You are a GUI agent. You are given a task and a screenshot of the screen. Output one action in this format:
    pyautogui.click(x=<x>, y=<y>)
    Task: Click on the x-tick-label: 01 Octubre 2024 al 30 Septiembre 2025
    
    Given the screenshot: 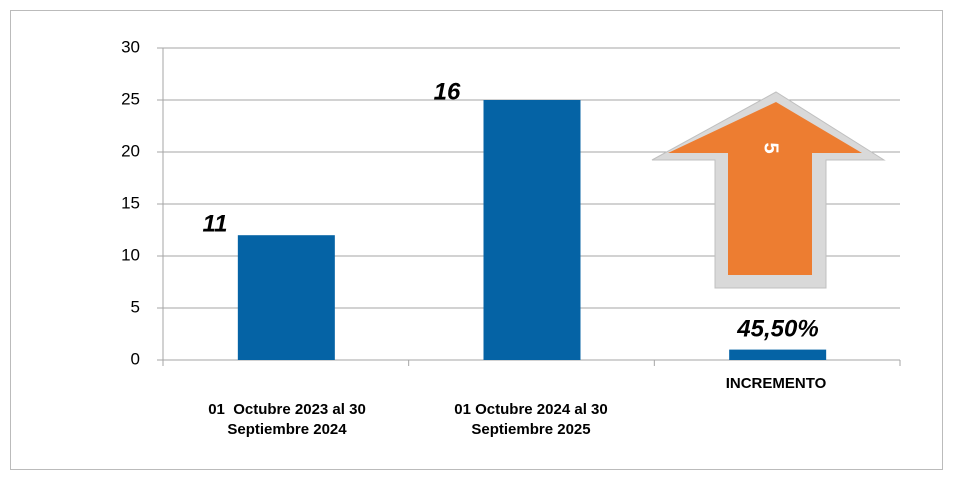 What is the action you would take?
    pyautogui.click(x=533, y=419)
    